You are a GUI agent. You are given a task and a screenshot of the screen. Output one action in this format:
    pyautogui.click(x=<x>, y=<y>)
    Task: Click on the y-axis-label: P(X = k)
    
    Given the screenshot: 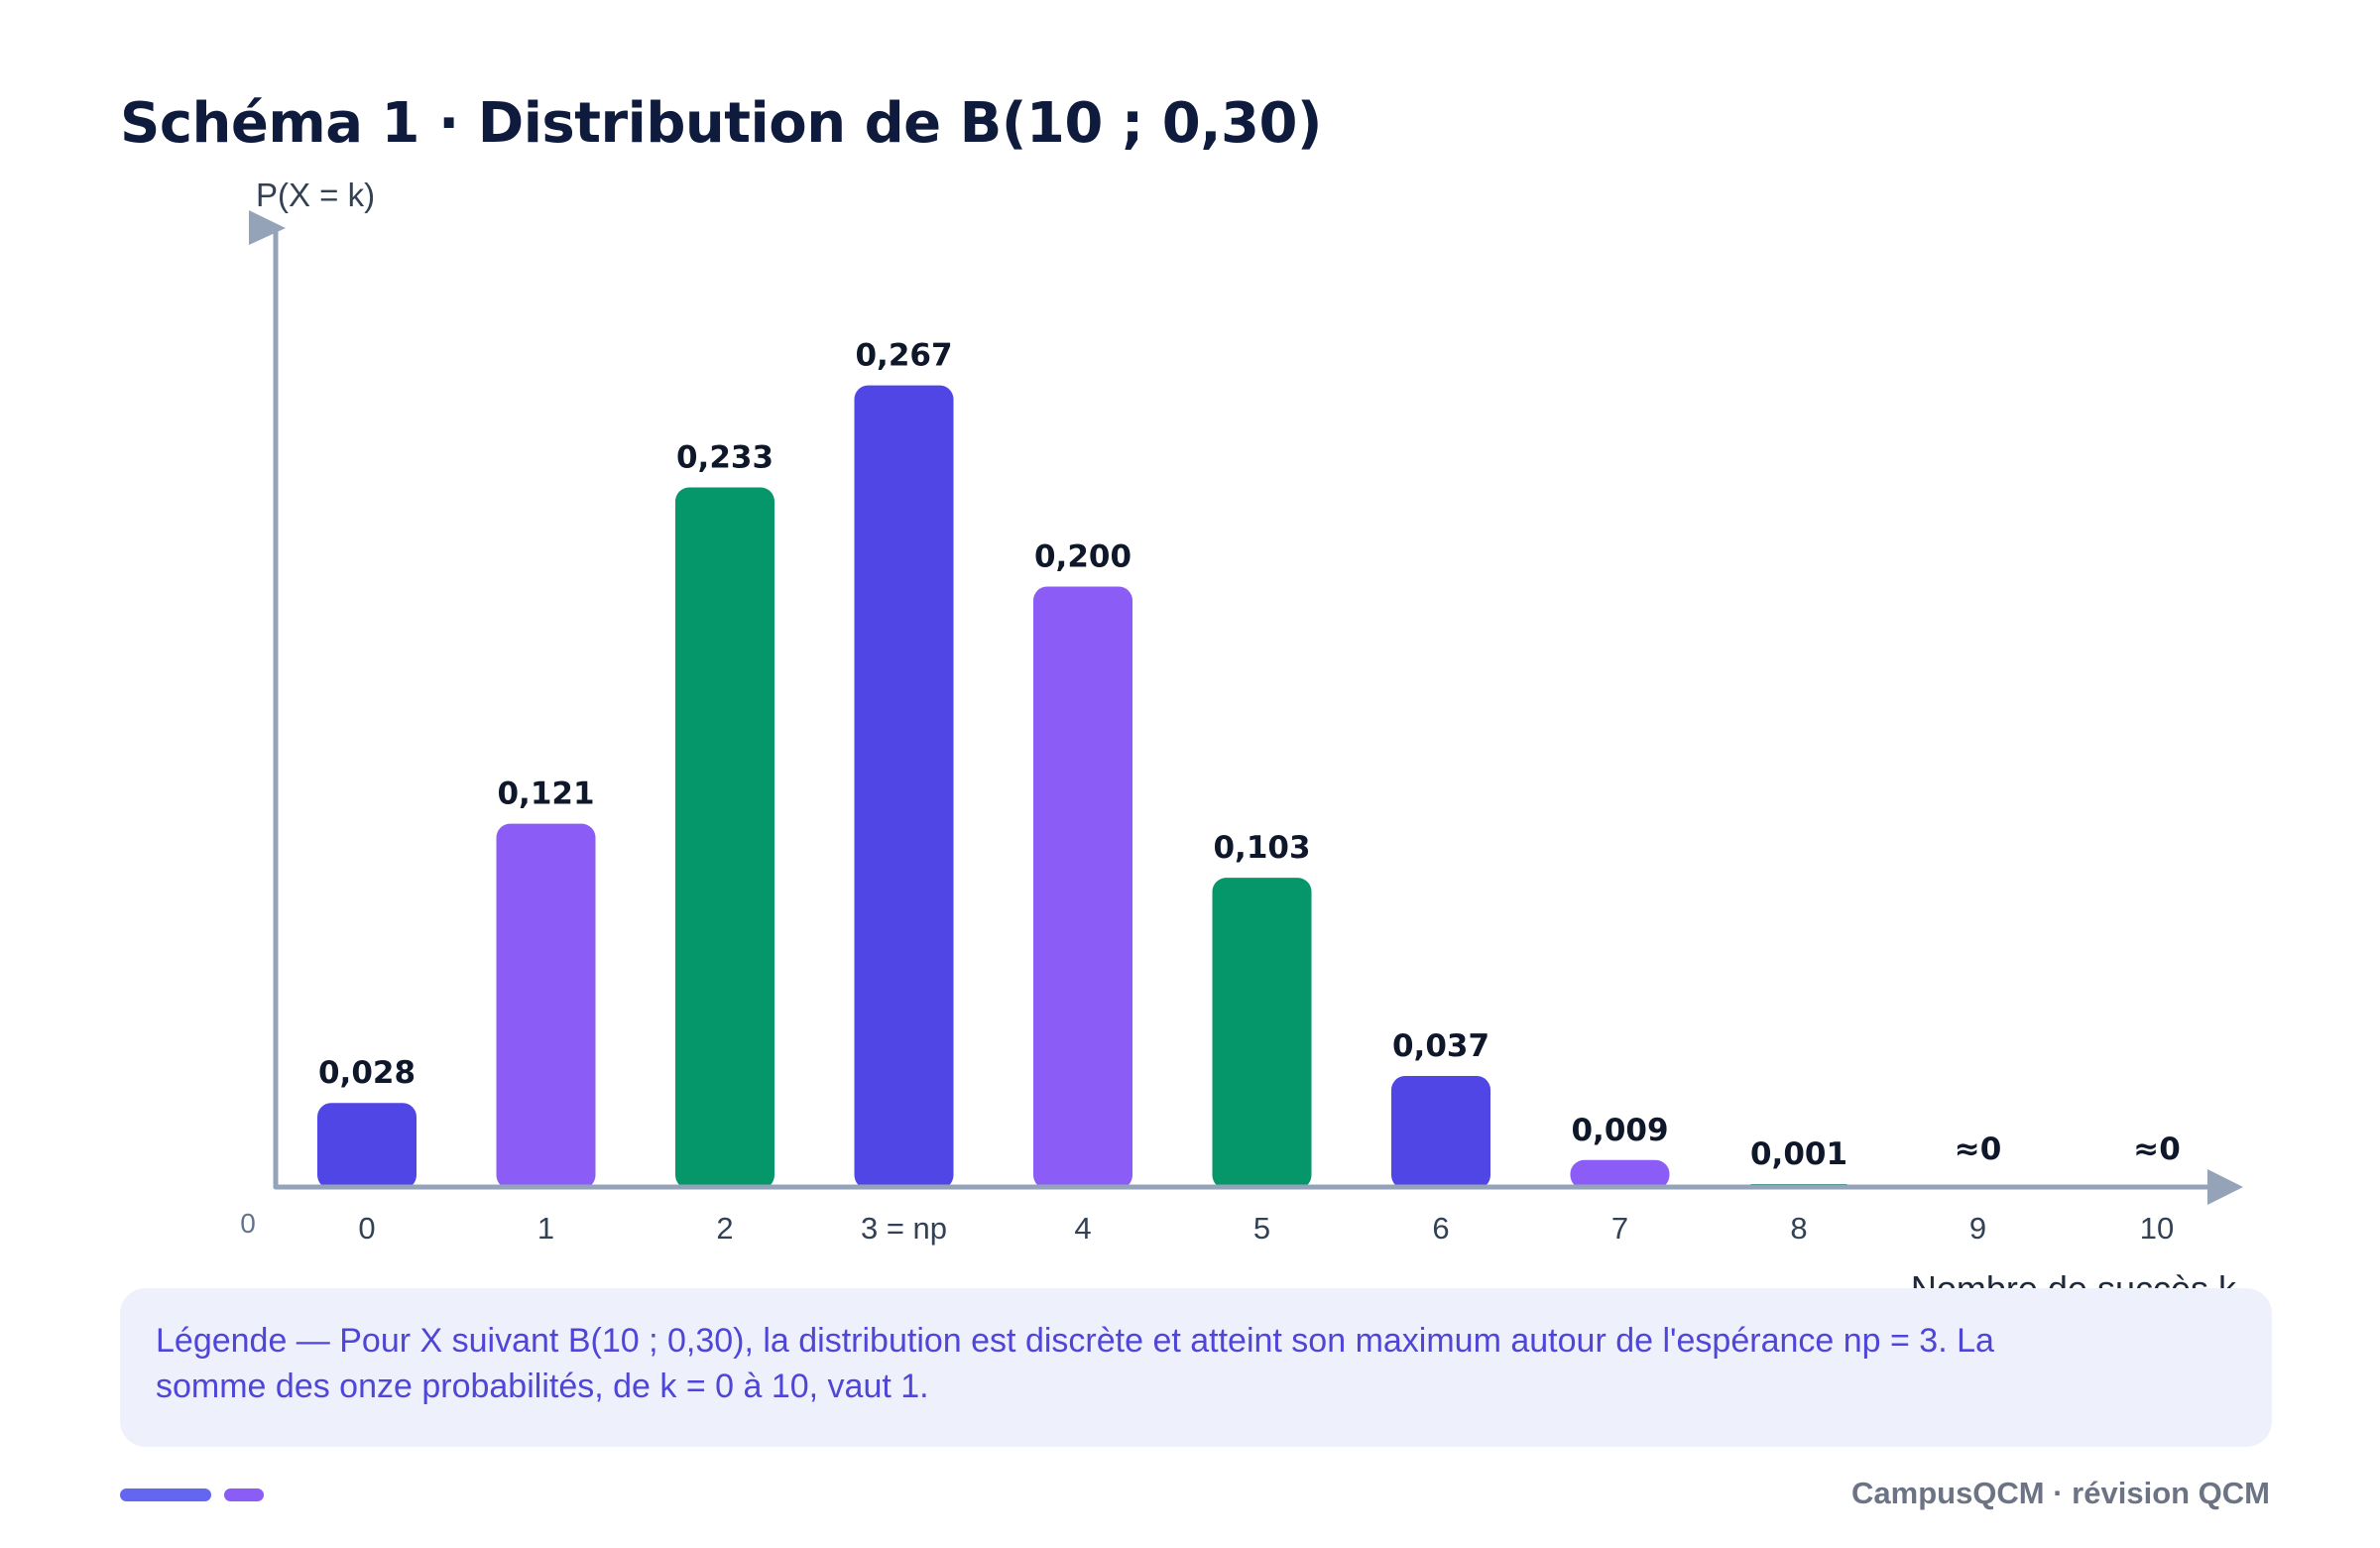 What is the action you would take?
    pyautogui.click(x=315, y=195)
    